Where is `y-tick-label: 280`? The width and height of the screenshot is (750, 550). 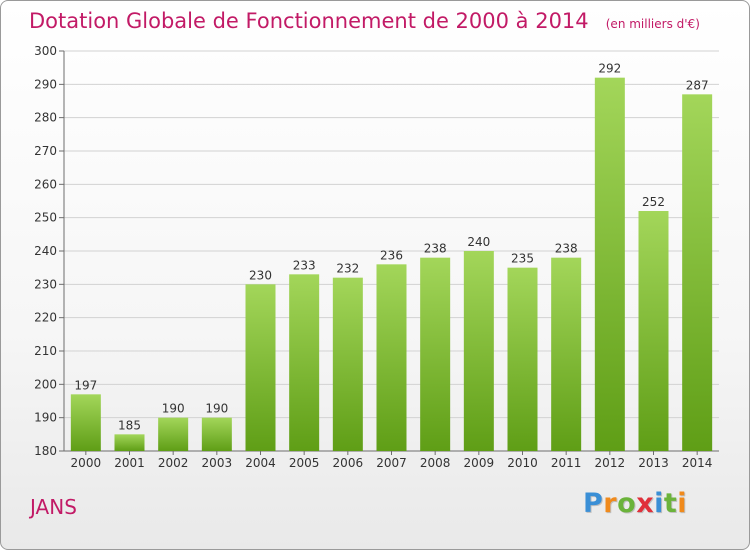
y-tick-label: 280 is located at coordinates (45, 118).